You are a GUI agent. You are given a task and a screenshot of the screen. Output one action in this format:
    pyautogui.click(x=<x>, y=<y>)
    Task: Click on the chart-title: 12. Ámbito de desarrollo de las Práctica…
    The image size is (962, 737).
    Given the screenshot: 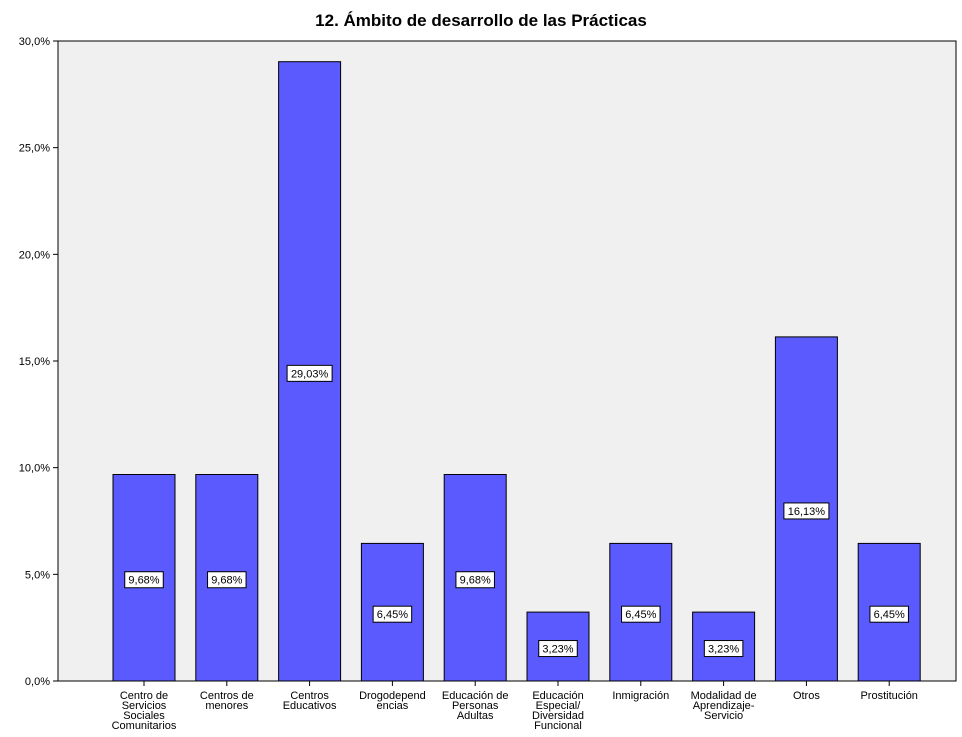 What is the action you would take?
    pyautogui.click(x=481, y=20)
    